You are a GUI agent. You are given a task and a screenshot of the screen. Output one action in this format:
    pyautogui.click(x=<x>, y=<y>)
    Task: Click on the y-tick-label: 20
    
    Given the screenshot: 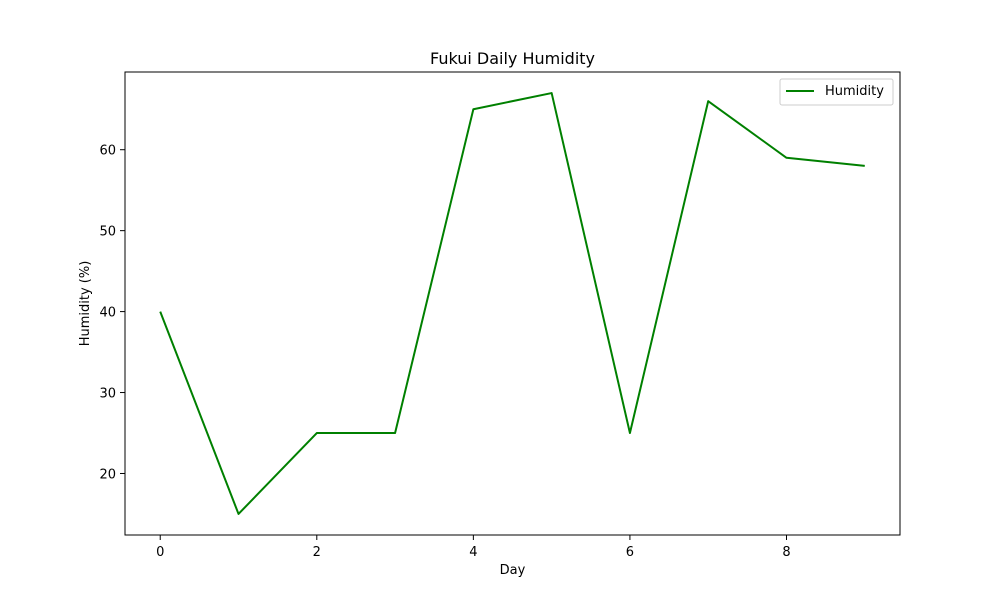 What is the action you would take?
    pyautogui.click(x=107, y=474)
    